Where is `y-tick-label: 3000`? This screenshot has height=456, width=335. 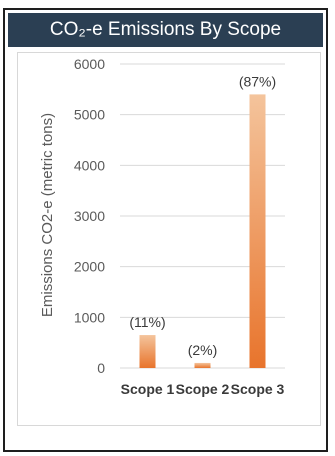
y-tick-label: 3000 is located at coordinates (89, 216).